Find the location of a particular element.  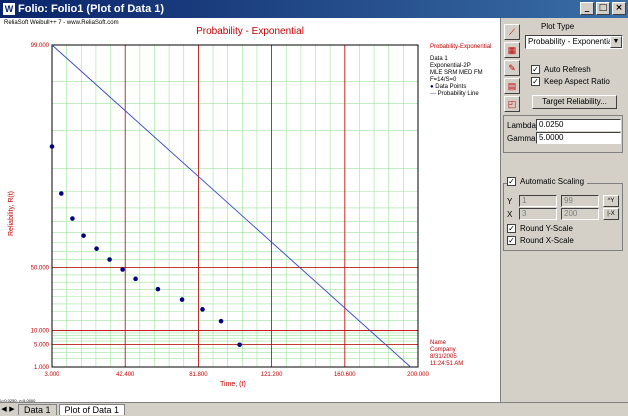

x-tick-label: 160.600 is located at coordinates (345, 375).